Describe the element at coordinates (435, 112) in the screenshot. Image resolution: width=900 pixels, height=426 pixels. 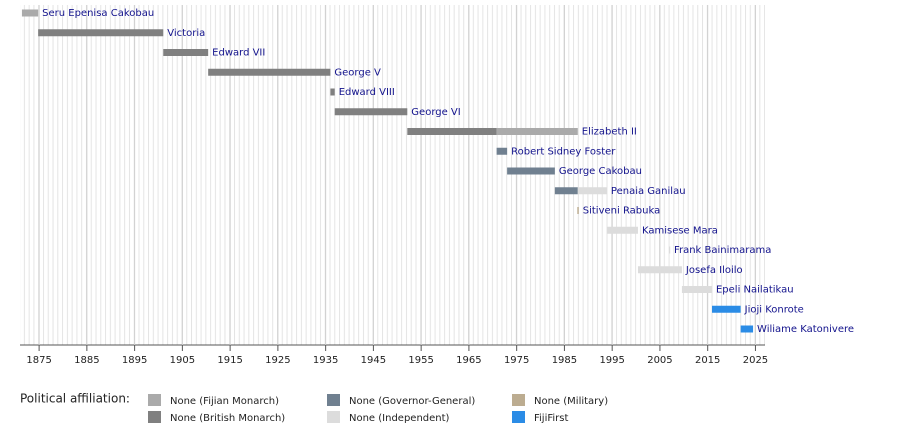
I see `row-label: George VI` at that location.